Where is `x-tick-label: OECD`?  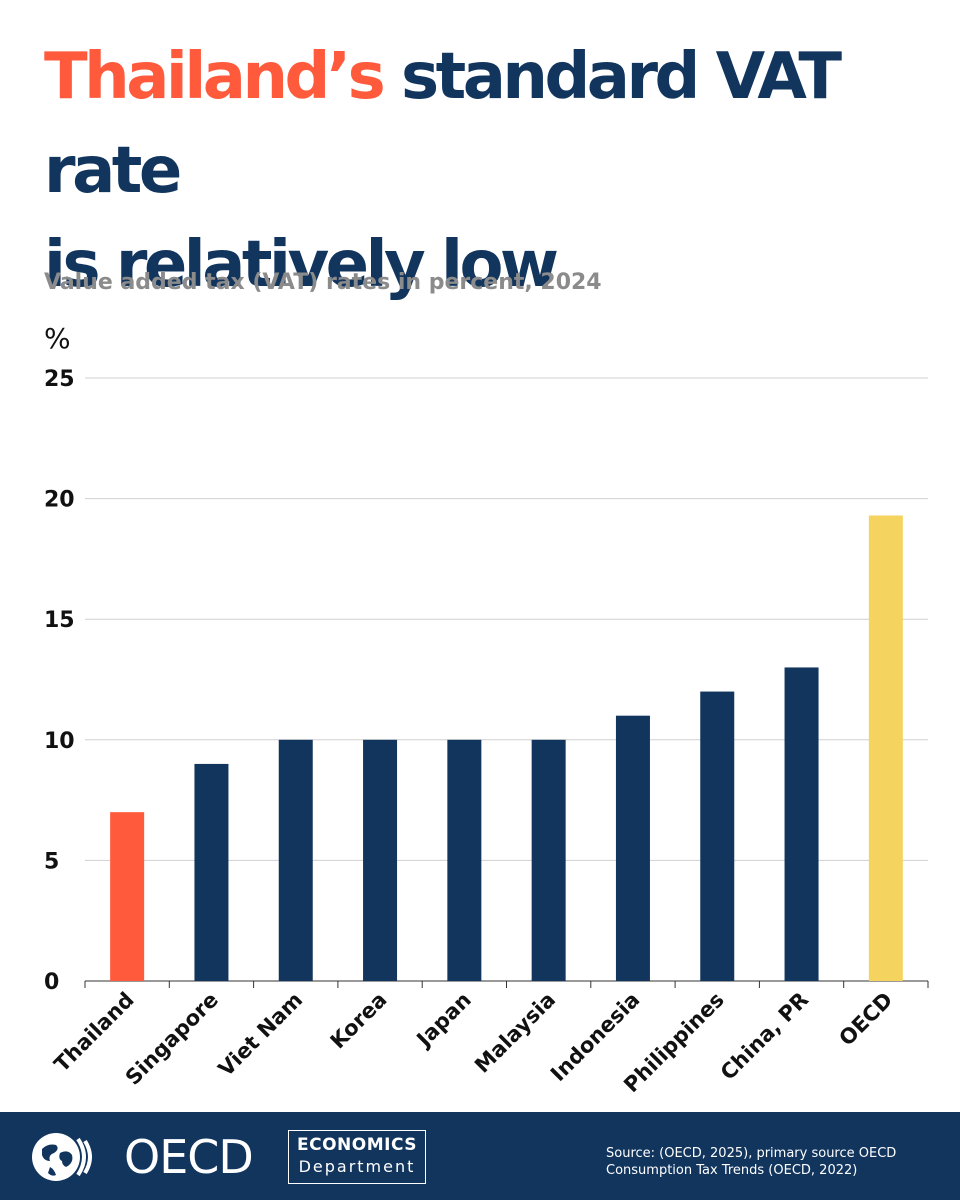 x-tick-label: OECD is located at coordinates (865, 1019).